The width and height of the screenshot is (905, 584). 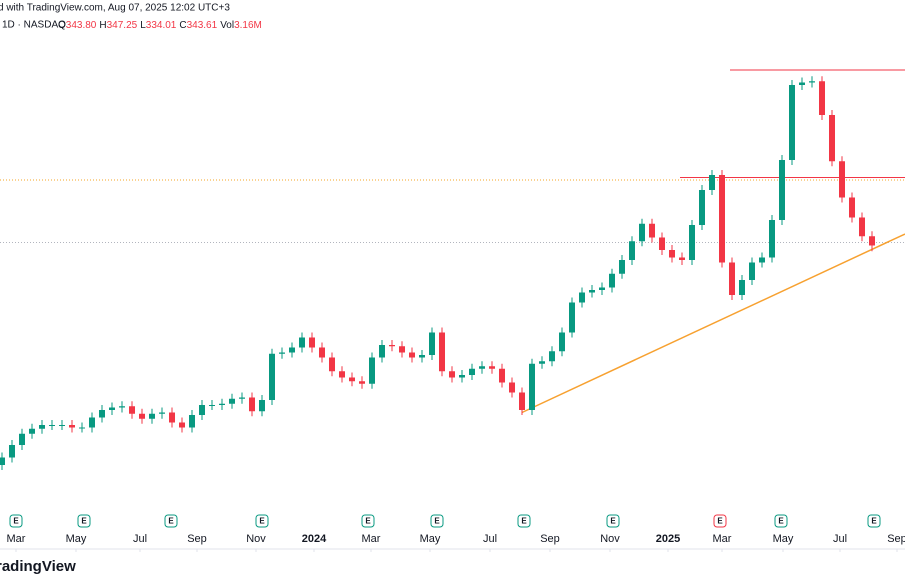 I want to click on x-tick-label: Jul, so click(x=840, y=539).